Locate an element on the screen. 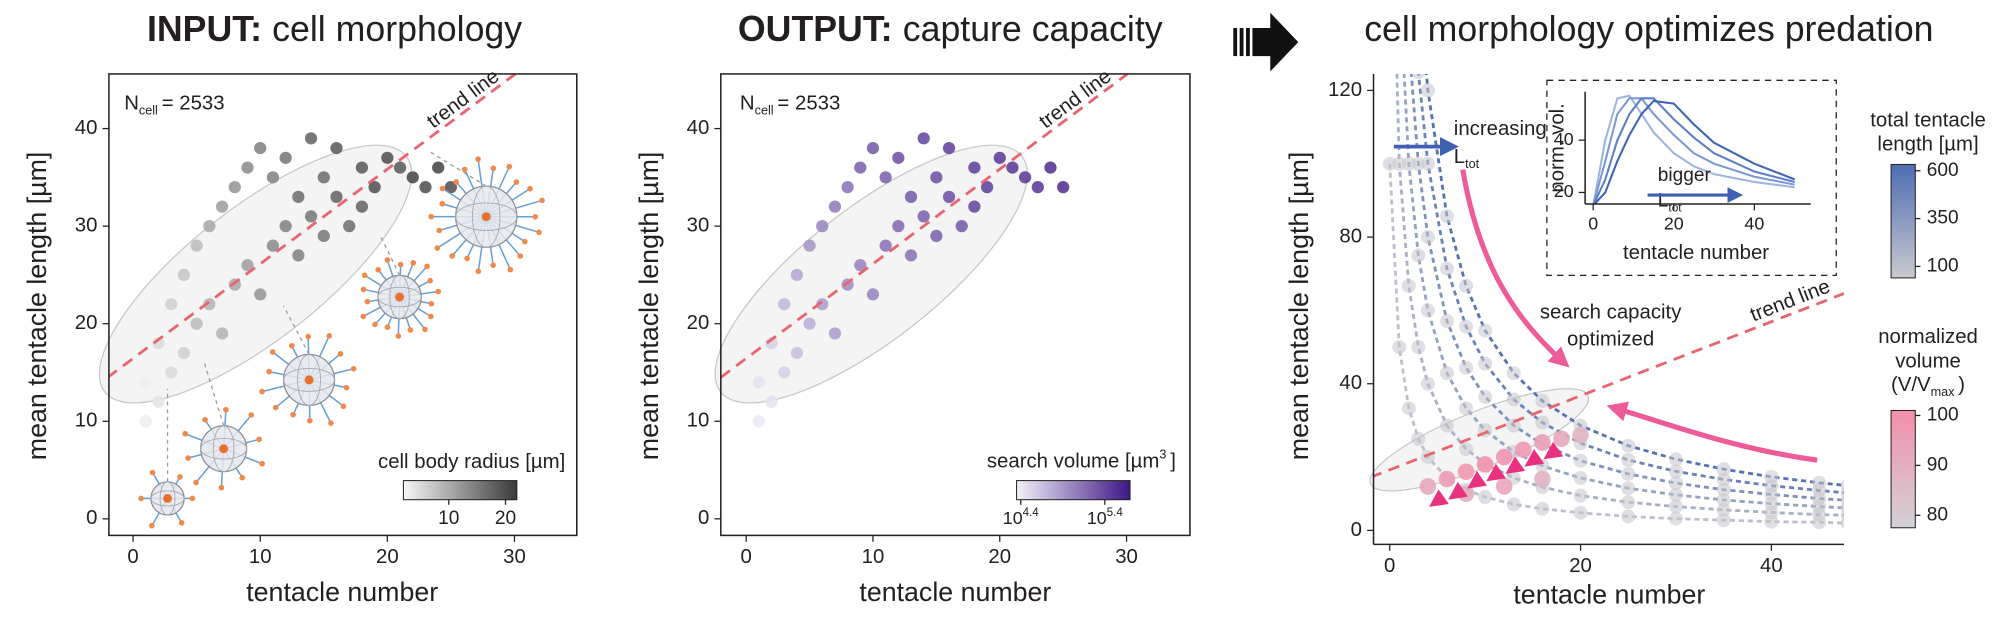 This screenshot has width=2000, height=617. y-tick-label: 30 is located at coordinates (86, 226).